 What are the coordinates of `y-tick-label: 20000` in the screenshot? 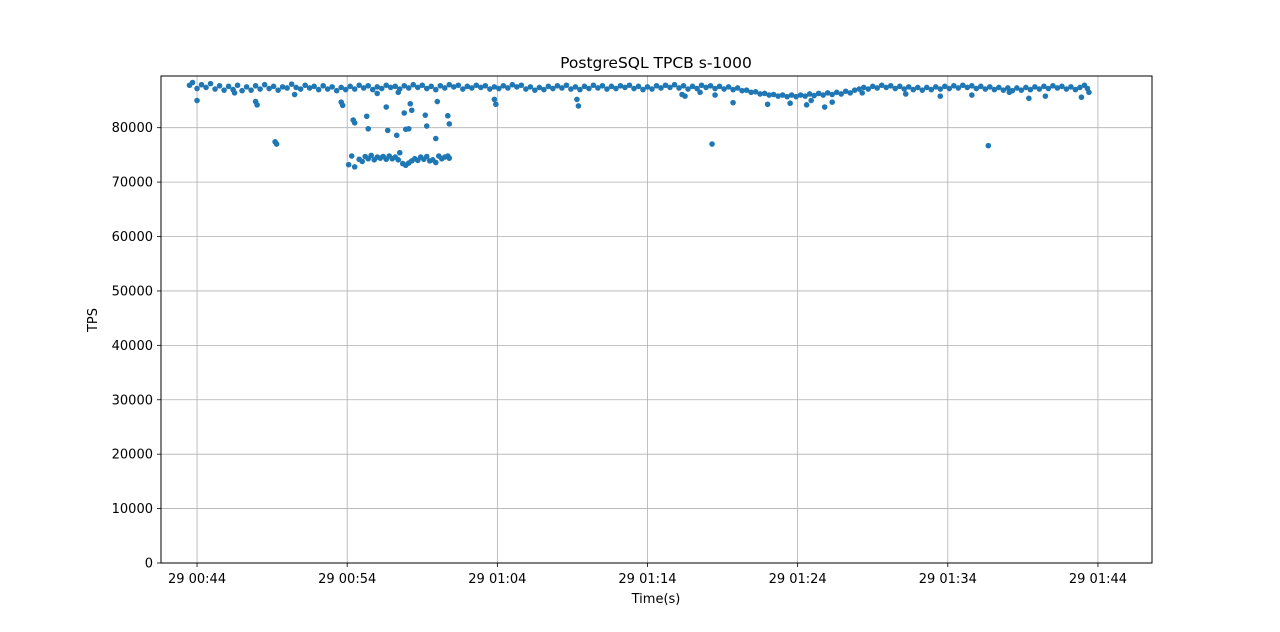 It's located at (132, 455).